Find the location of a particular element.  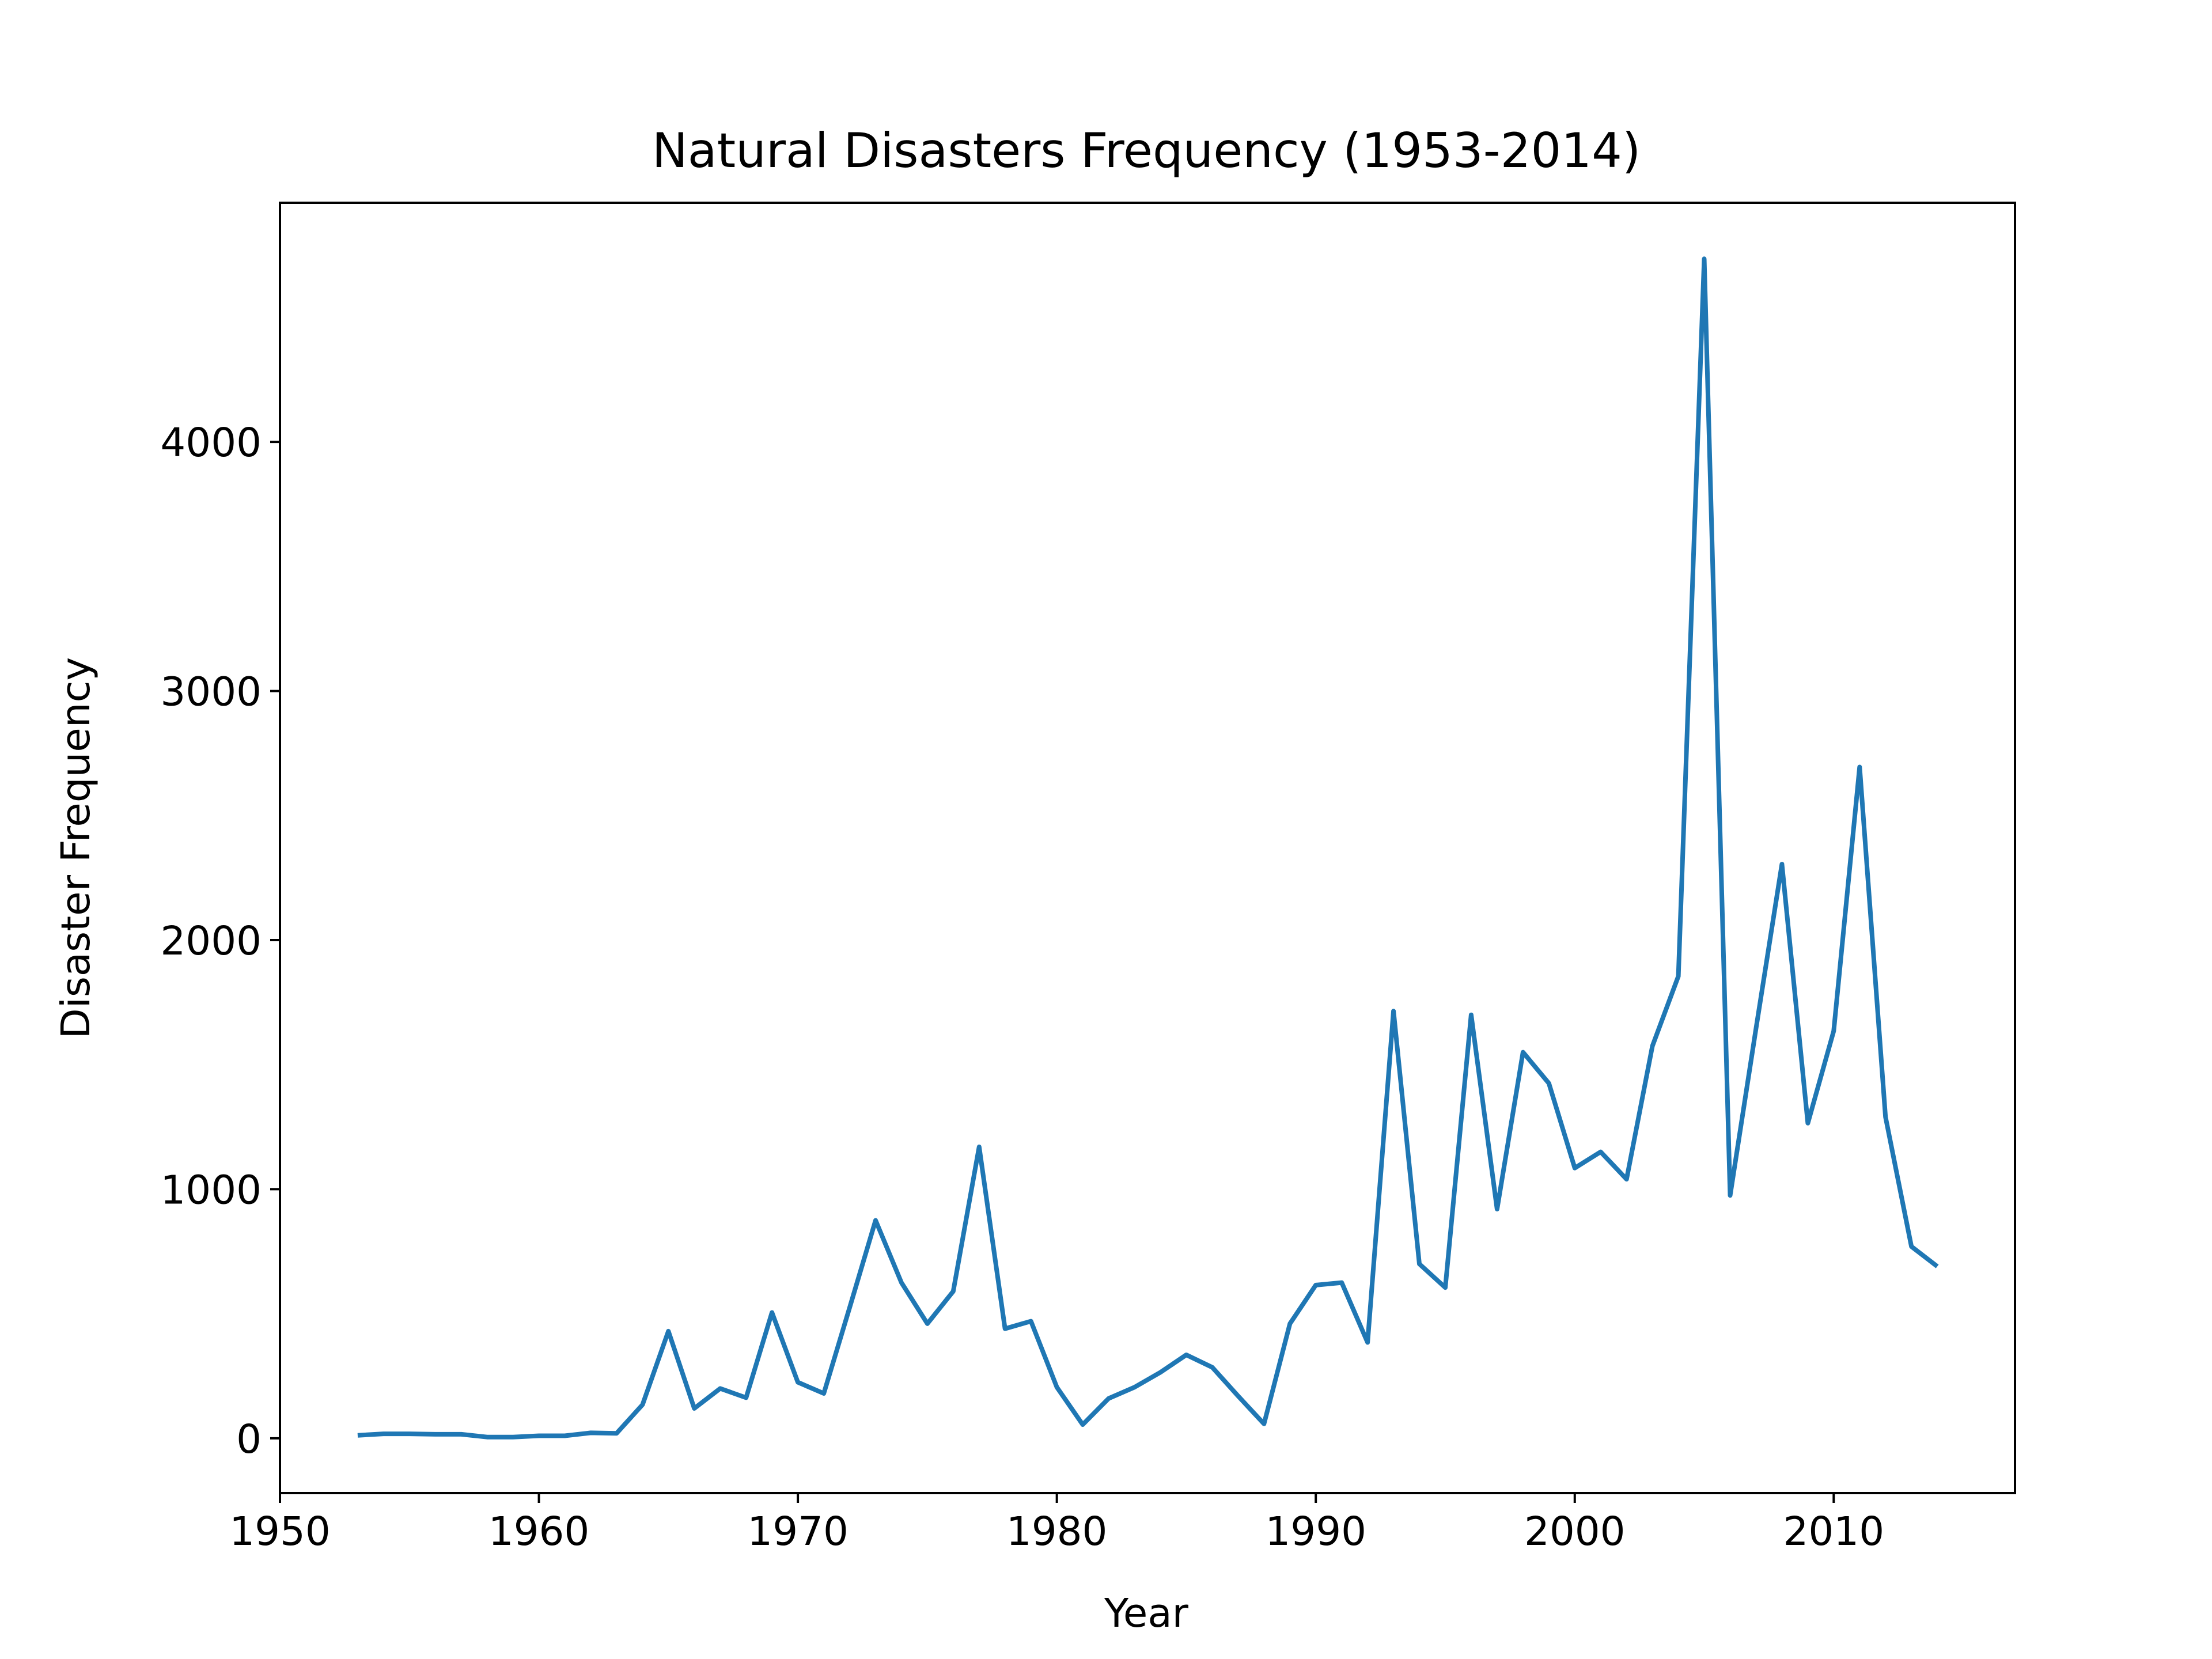

y-tick-label: 0 is located at coordinates (249, 1439).